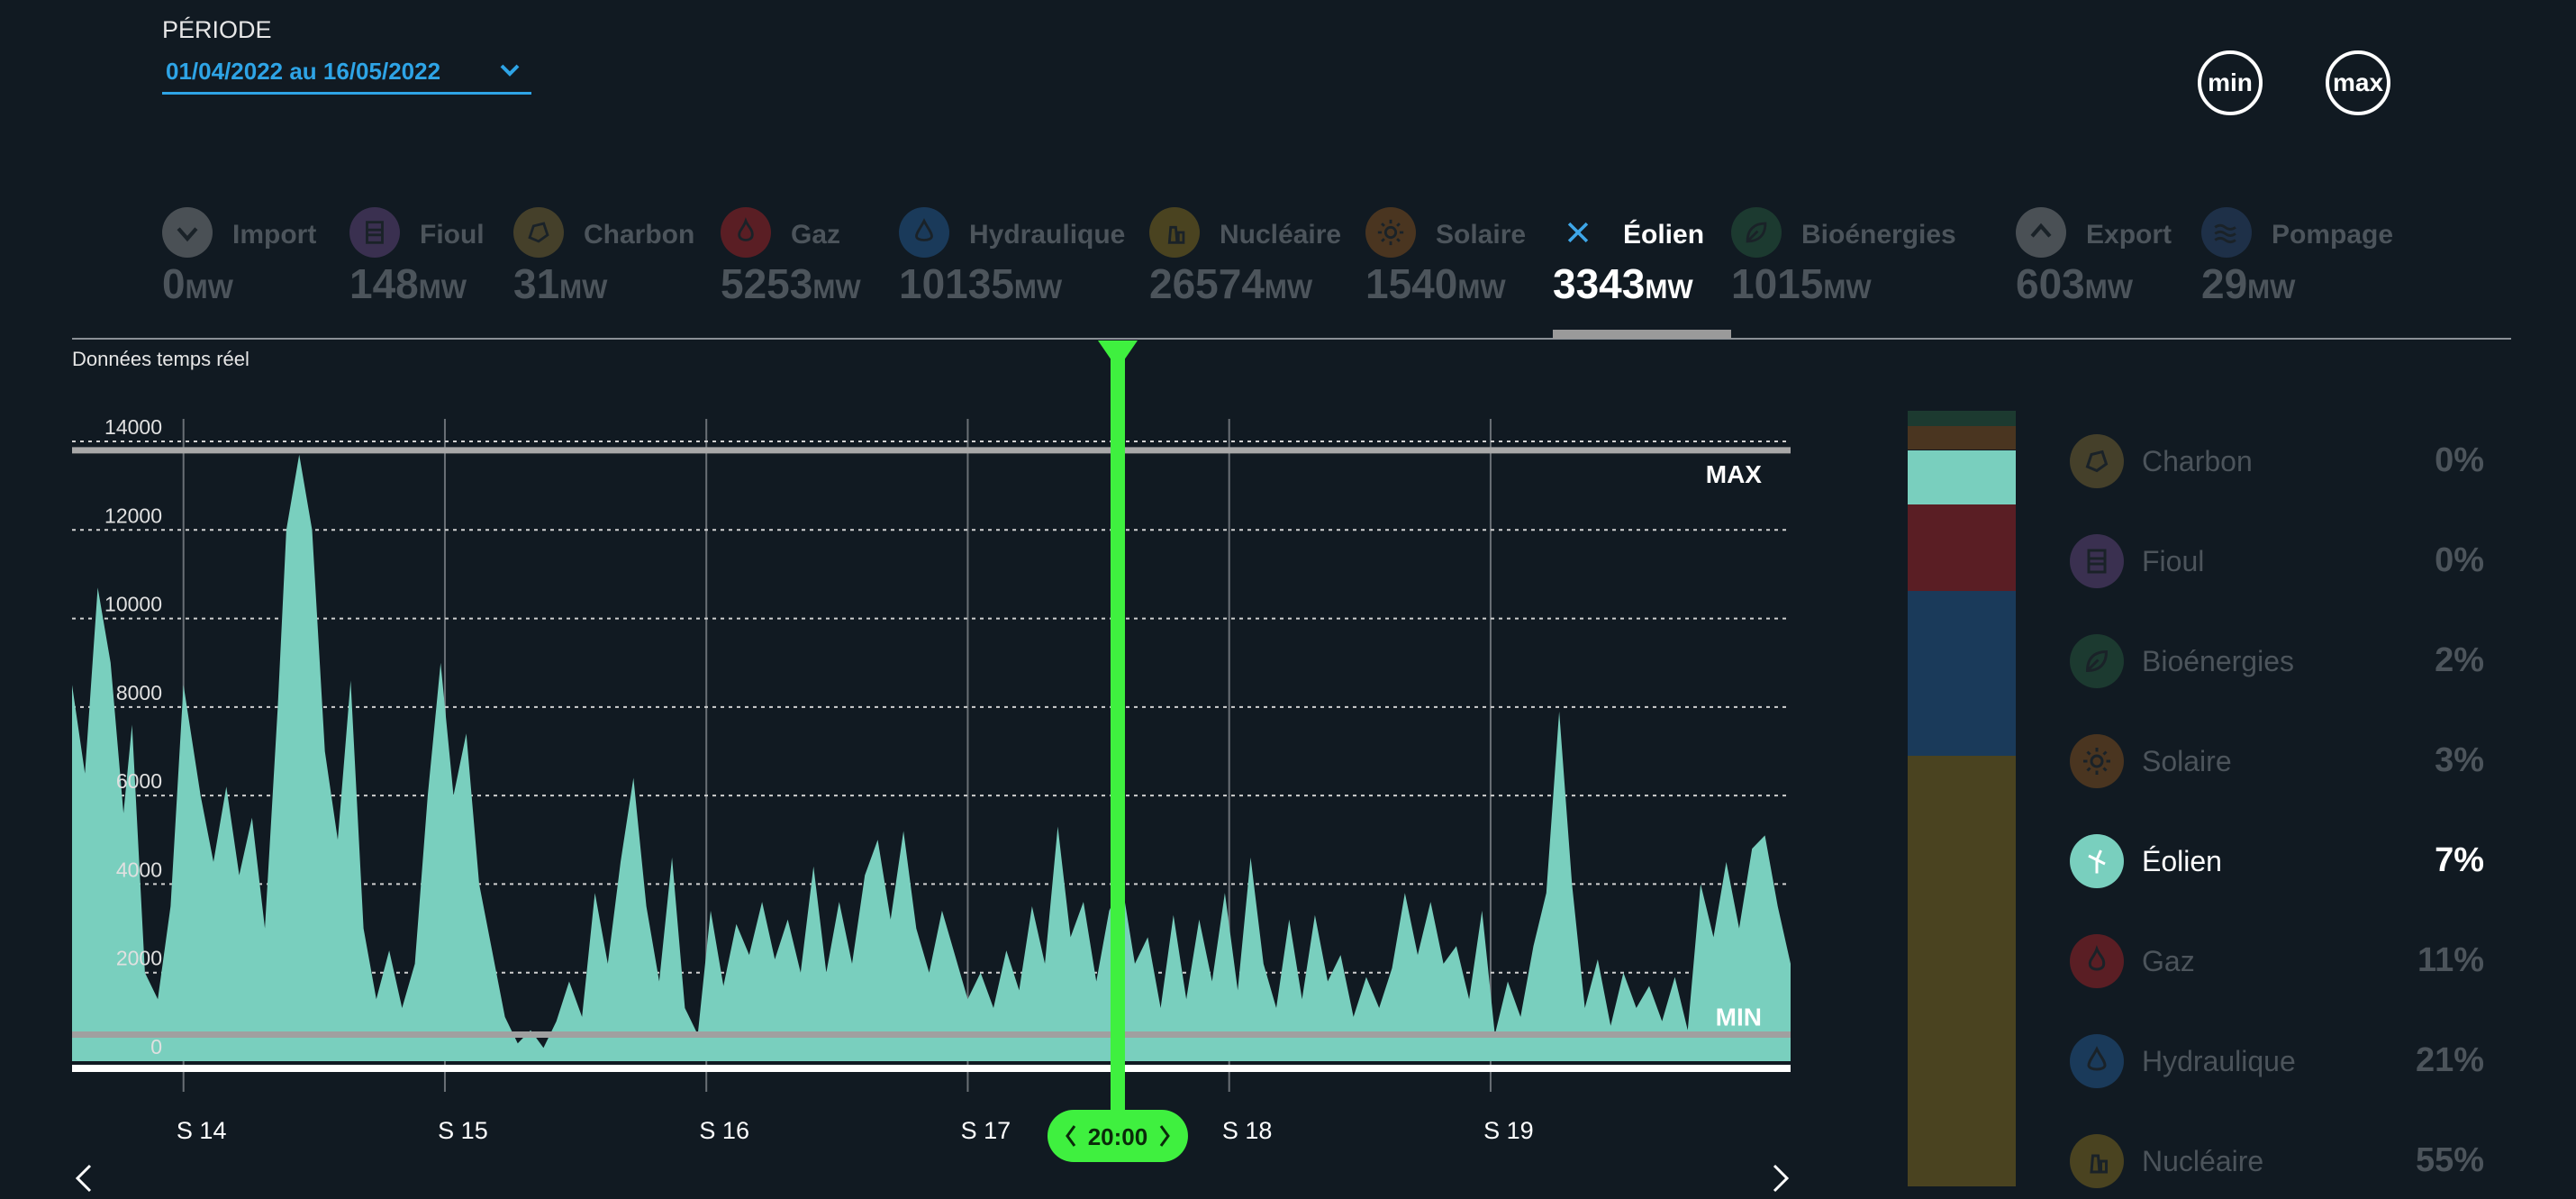 This screenshot has height=1199, width=2576. I want to click on legend-name: Fioul, so click(2173, 561).